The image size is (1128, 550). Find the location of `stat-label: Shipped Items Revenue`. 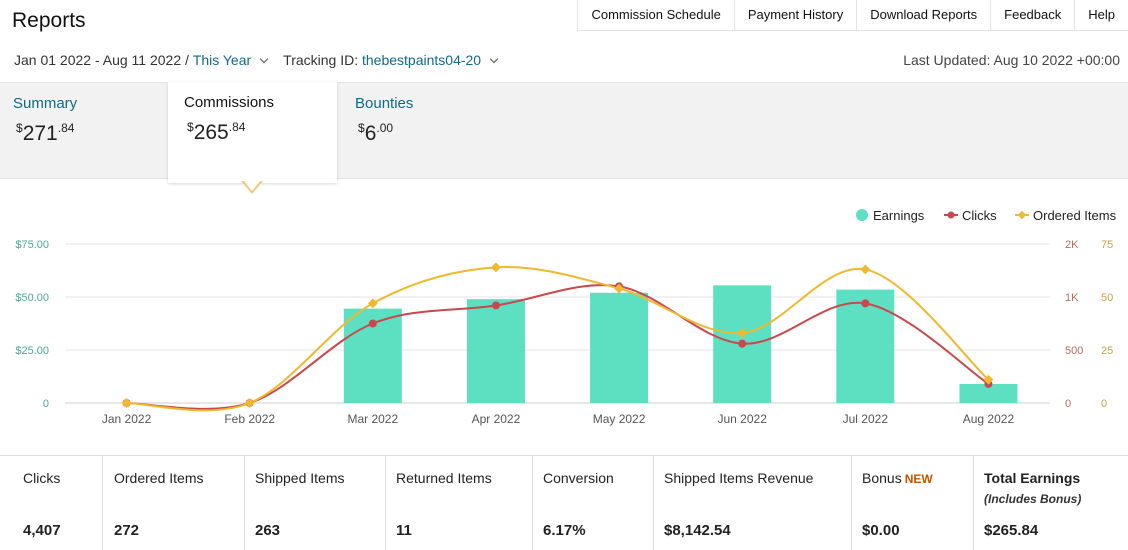

stat-label: Shipped Items Revenue is located at coordinates (739, 478).